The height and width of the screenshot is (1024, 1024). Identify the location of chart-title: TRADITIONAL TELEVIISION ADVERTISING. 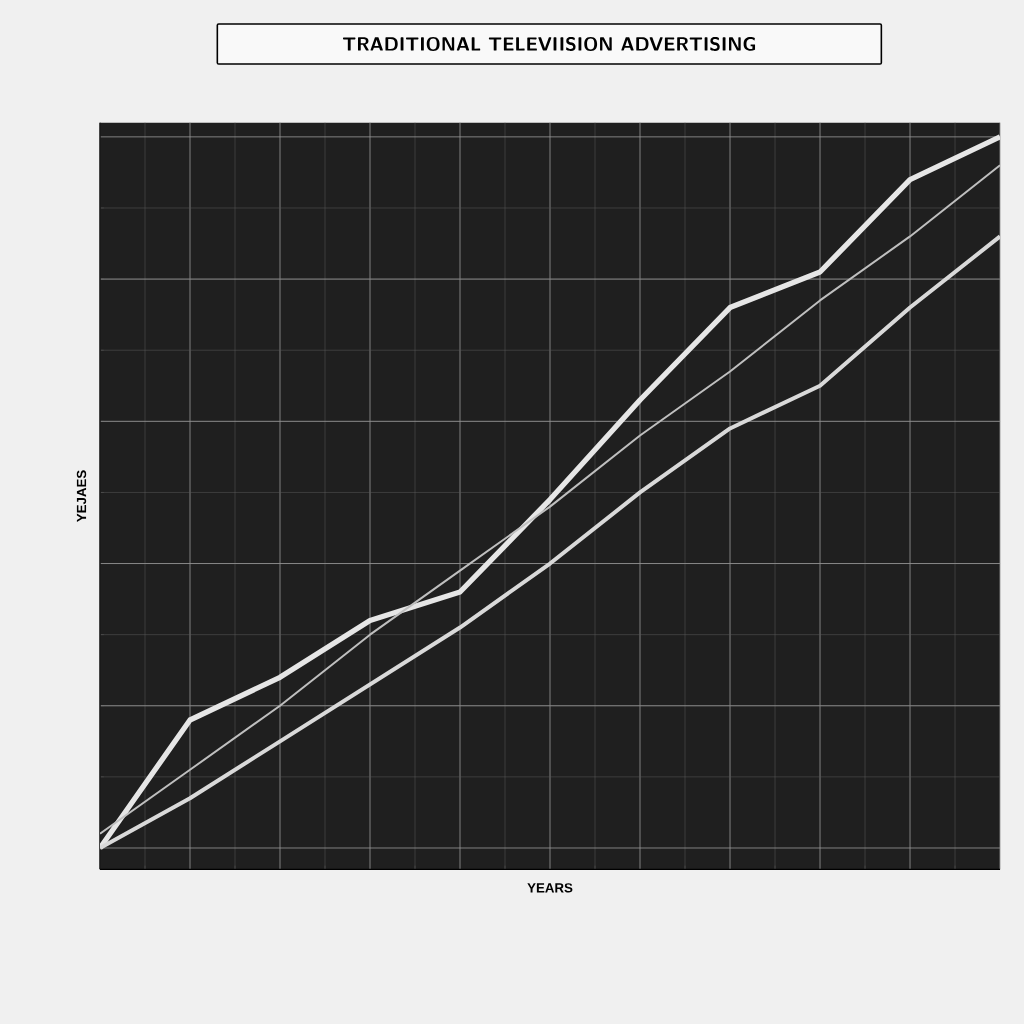
(549, 44).